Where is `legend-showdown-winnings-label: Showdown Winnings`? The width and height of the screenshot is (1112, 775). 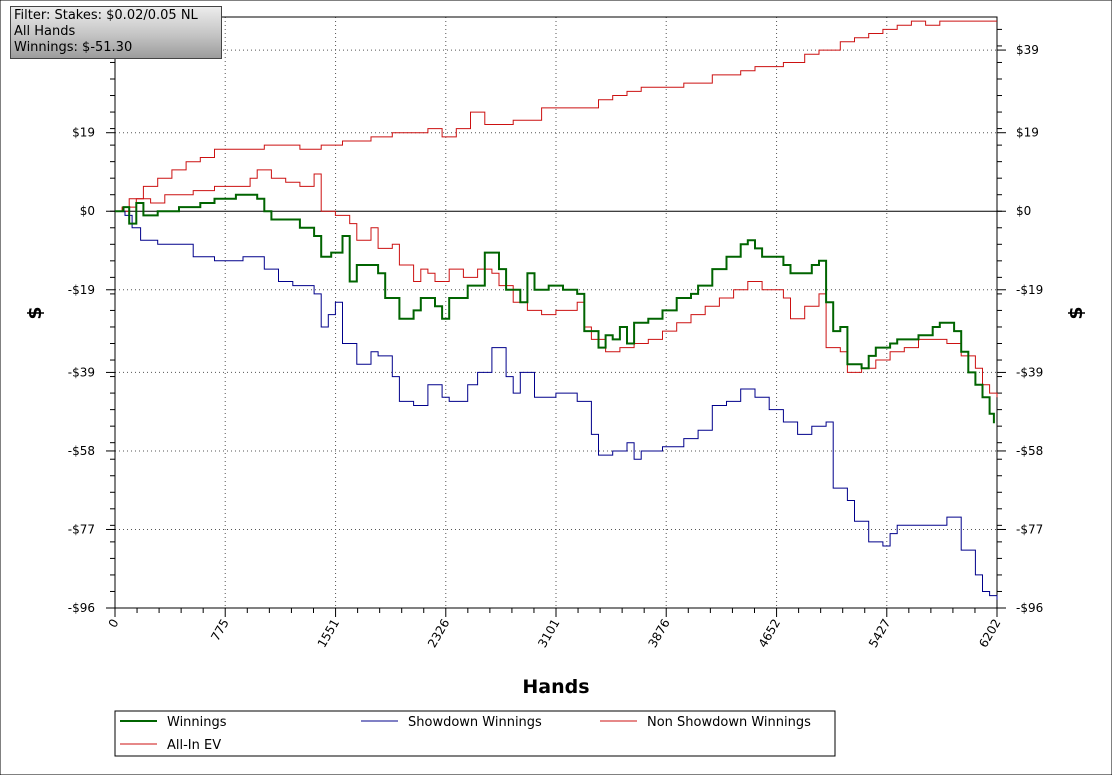 legend-showdown-winnings-label: Showdown Winnings is located at coordinates (475, 722).